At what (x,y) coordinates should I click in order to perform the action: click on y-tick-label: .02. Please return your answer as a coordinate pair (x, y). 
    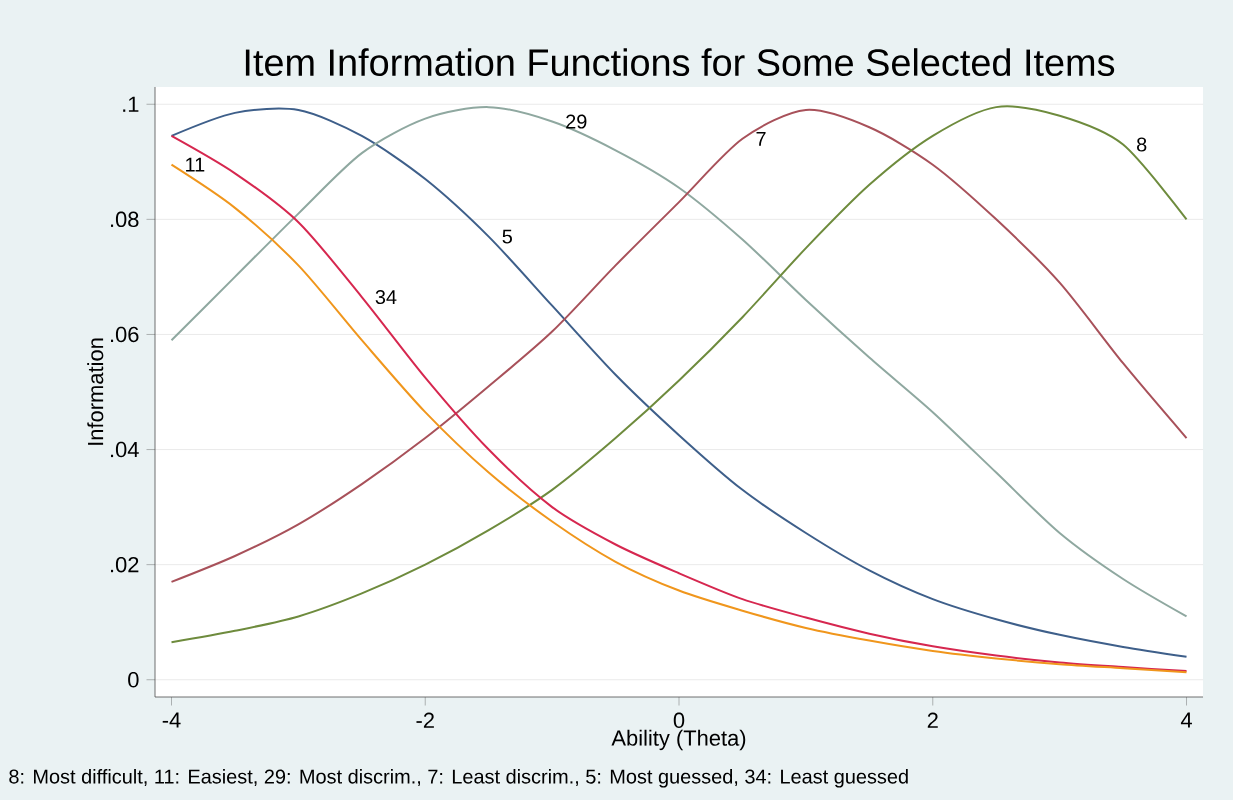
    Looking at the image, I should click on (124, 564).